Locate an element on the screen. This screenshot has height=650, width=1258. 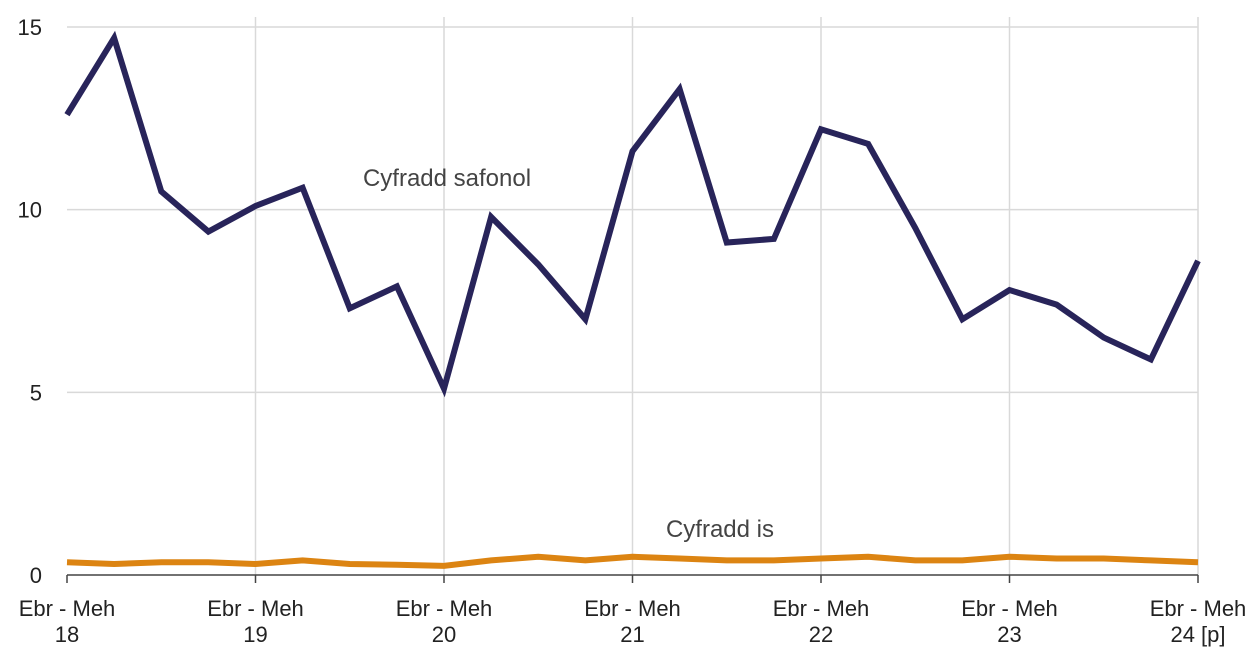
x-tick-label: 22 is located at coordinates (821, 634).